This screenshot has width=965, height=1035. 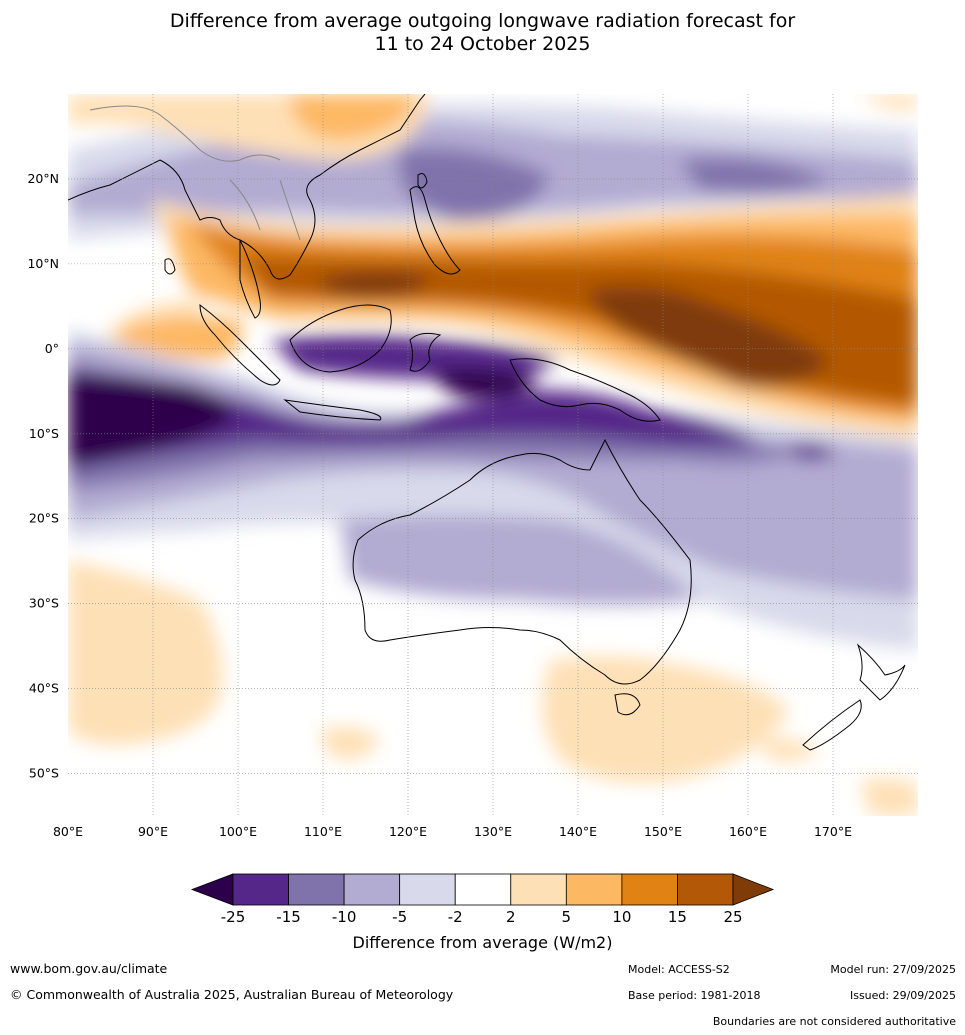 What do you see at coordinates (694, 995) in the screenshot?
I see `base-period: Base period: 1981-2018` at bounding box center [694, 995].